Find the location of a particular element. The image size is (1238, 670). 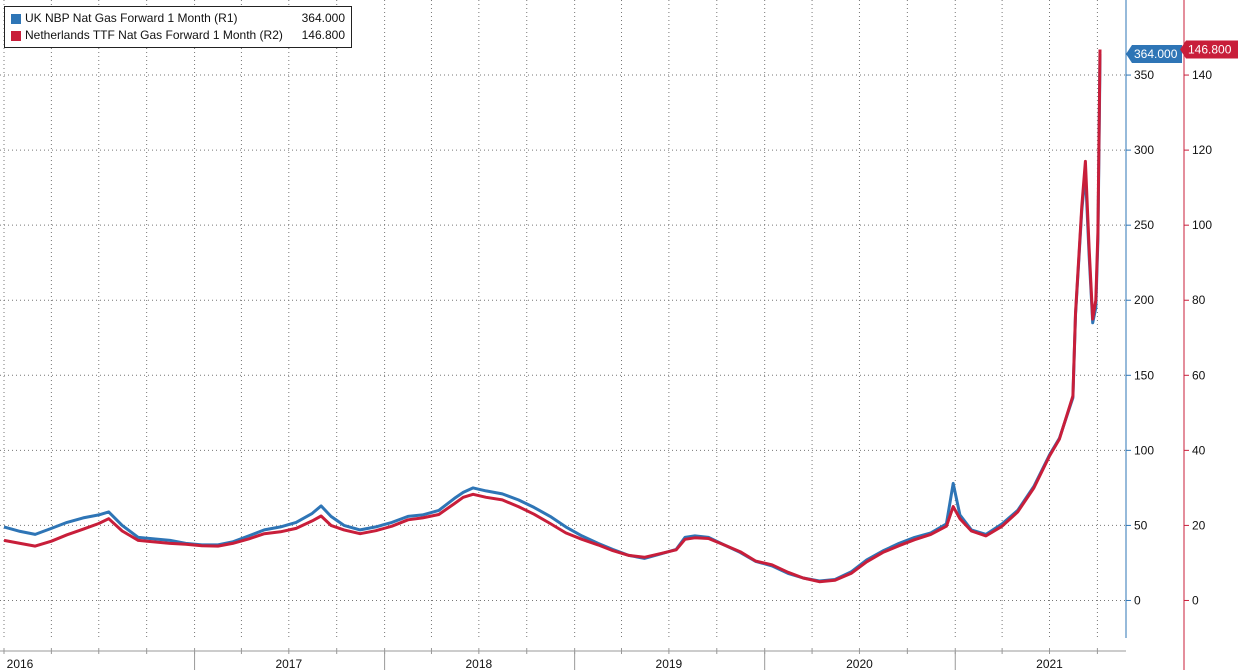

last-value-badge-nbp: 364.000 is located at coordinates (1154, 54).